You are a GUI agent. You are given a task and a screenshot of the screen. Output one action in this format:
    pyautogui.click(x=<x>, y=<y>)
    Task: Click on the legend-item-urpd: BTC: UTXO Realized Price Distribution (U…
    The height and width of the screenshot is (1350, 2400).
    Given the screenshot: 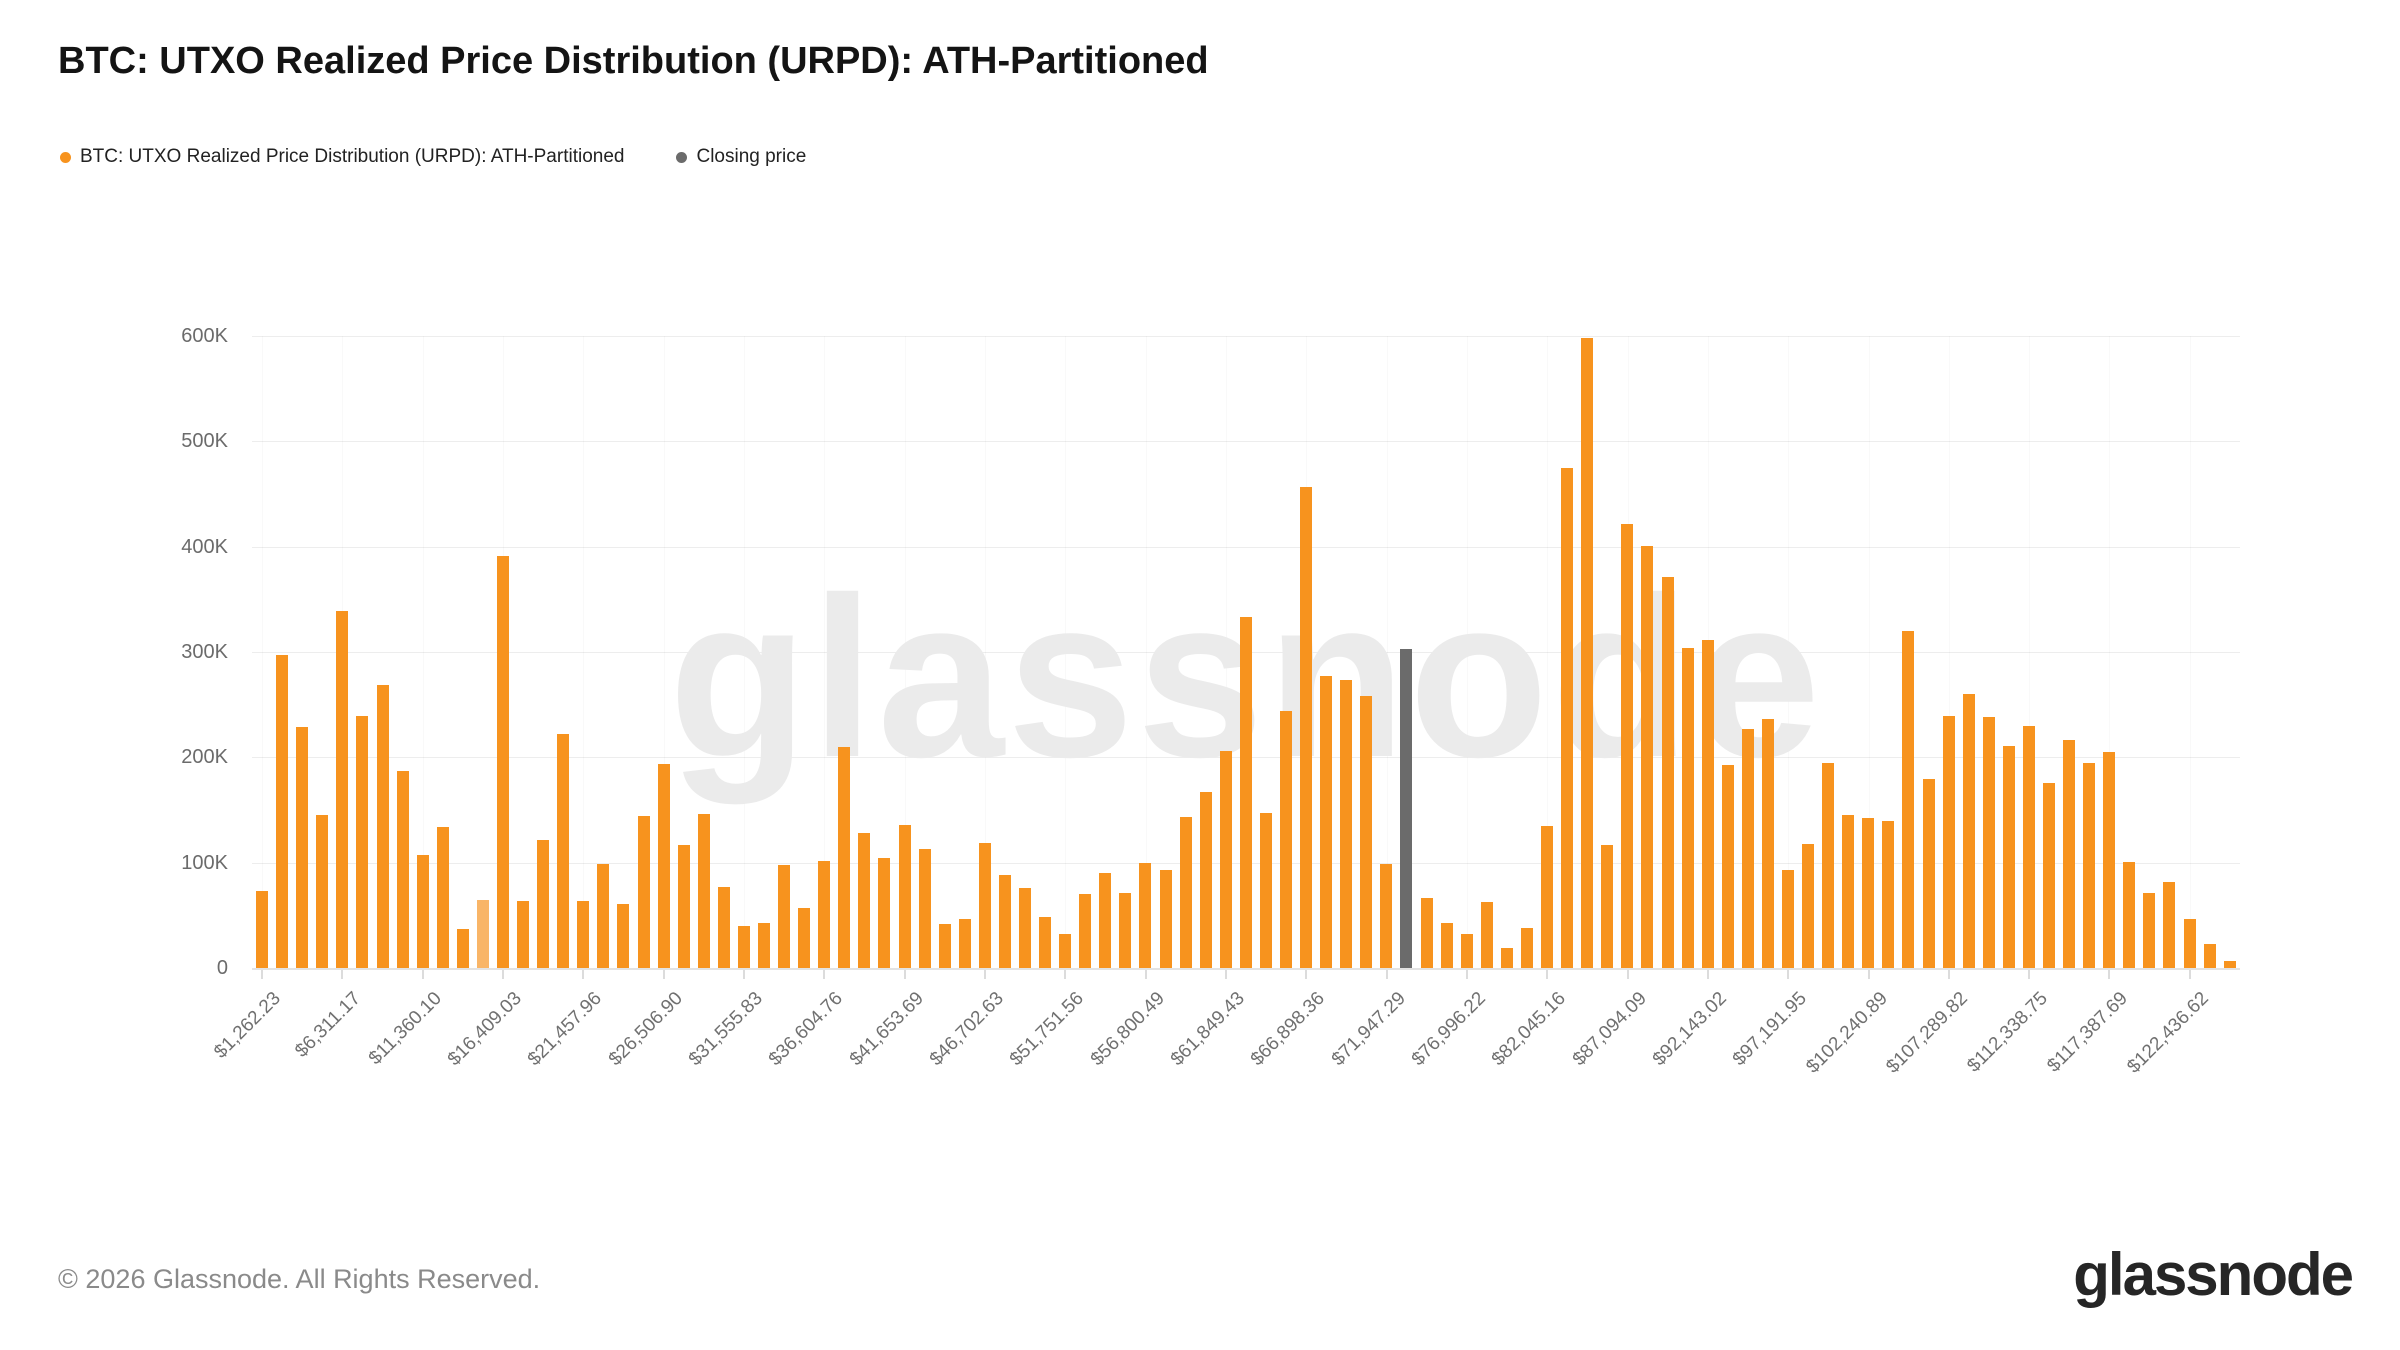 What is the action you would take?
    pyautogui.click(x=342, y=157)
    